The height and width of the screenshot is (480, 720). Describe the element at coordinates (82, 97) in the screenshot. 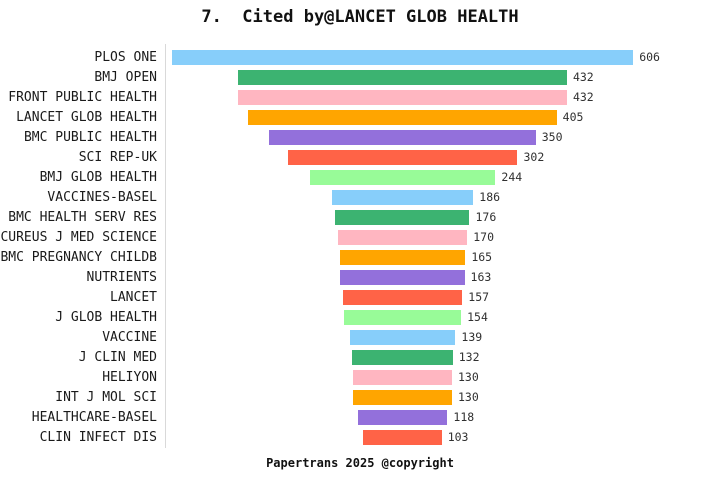

I see `category-label: FRONT PUBLIC HEALTH` at that location.